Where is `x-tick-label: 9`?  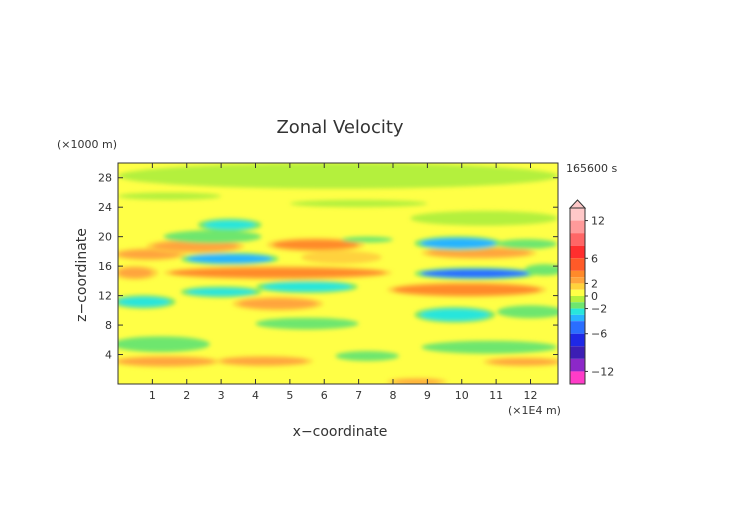
x-tick-label: 9 is located at coordinates (427, 395).